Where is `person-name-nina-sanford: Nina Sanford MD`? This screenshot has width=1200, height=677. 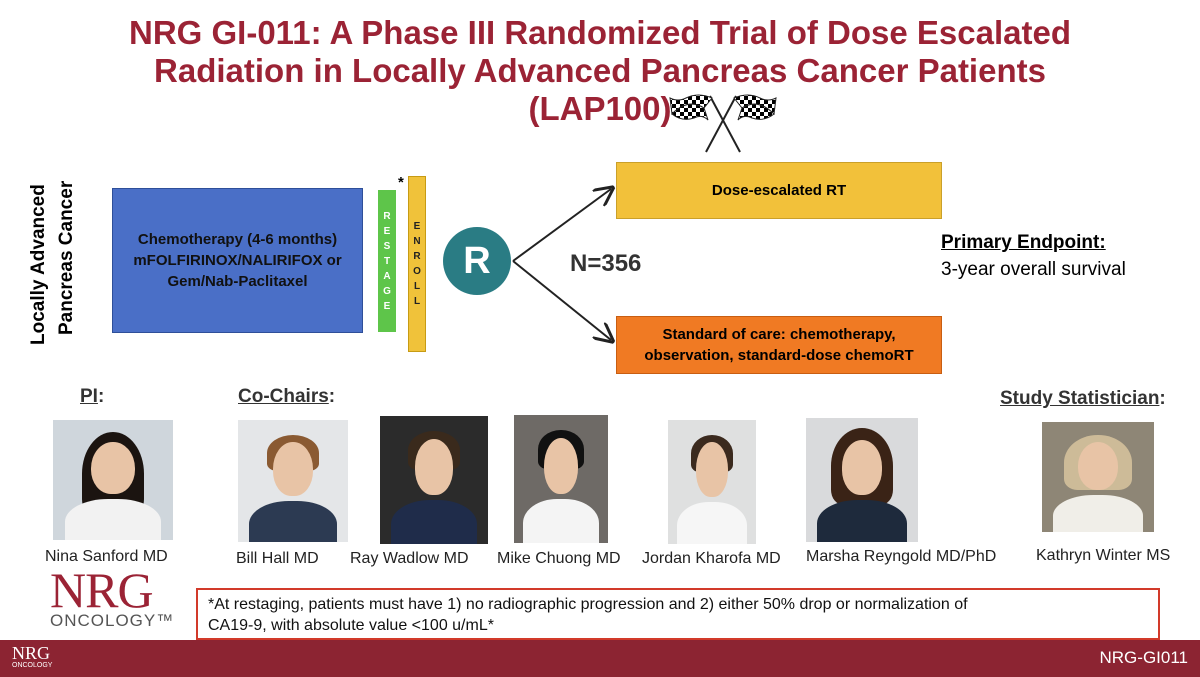 person-name-nina-sanford: Nina Sanford MD is located at coordinates (106, 556).